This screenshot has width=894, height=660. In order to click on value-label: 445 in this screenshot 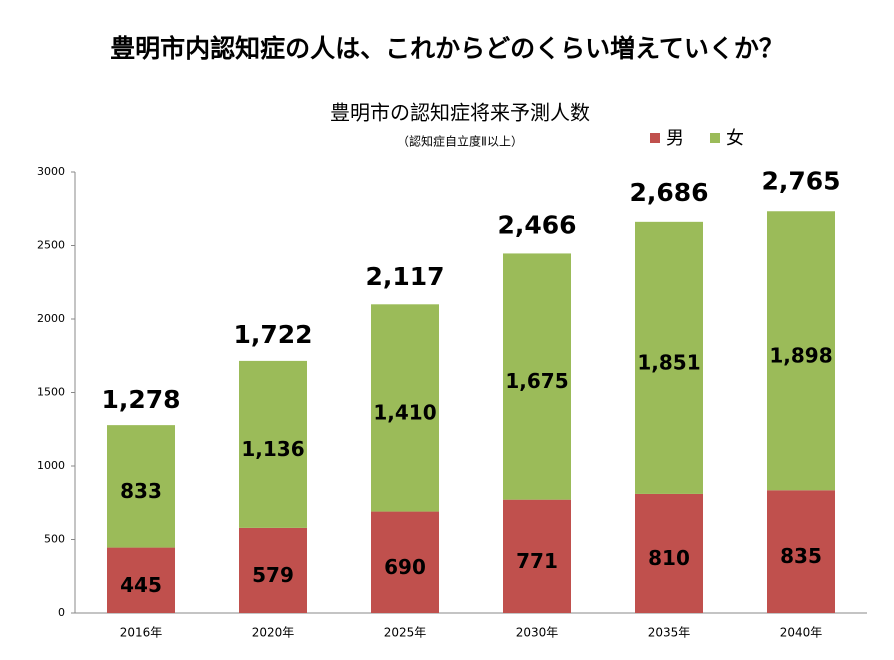, I will do `click(141, 585)`.